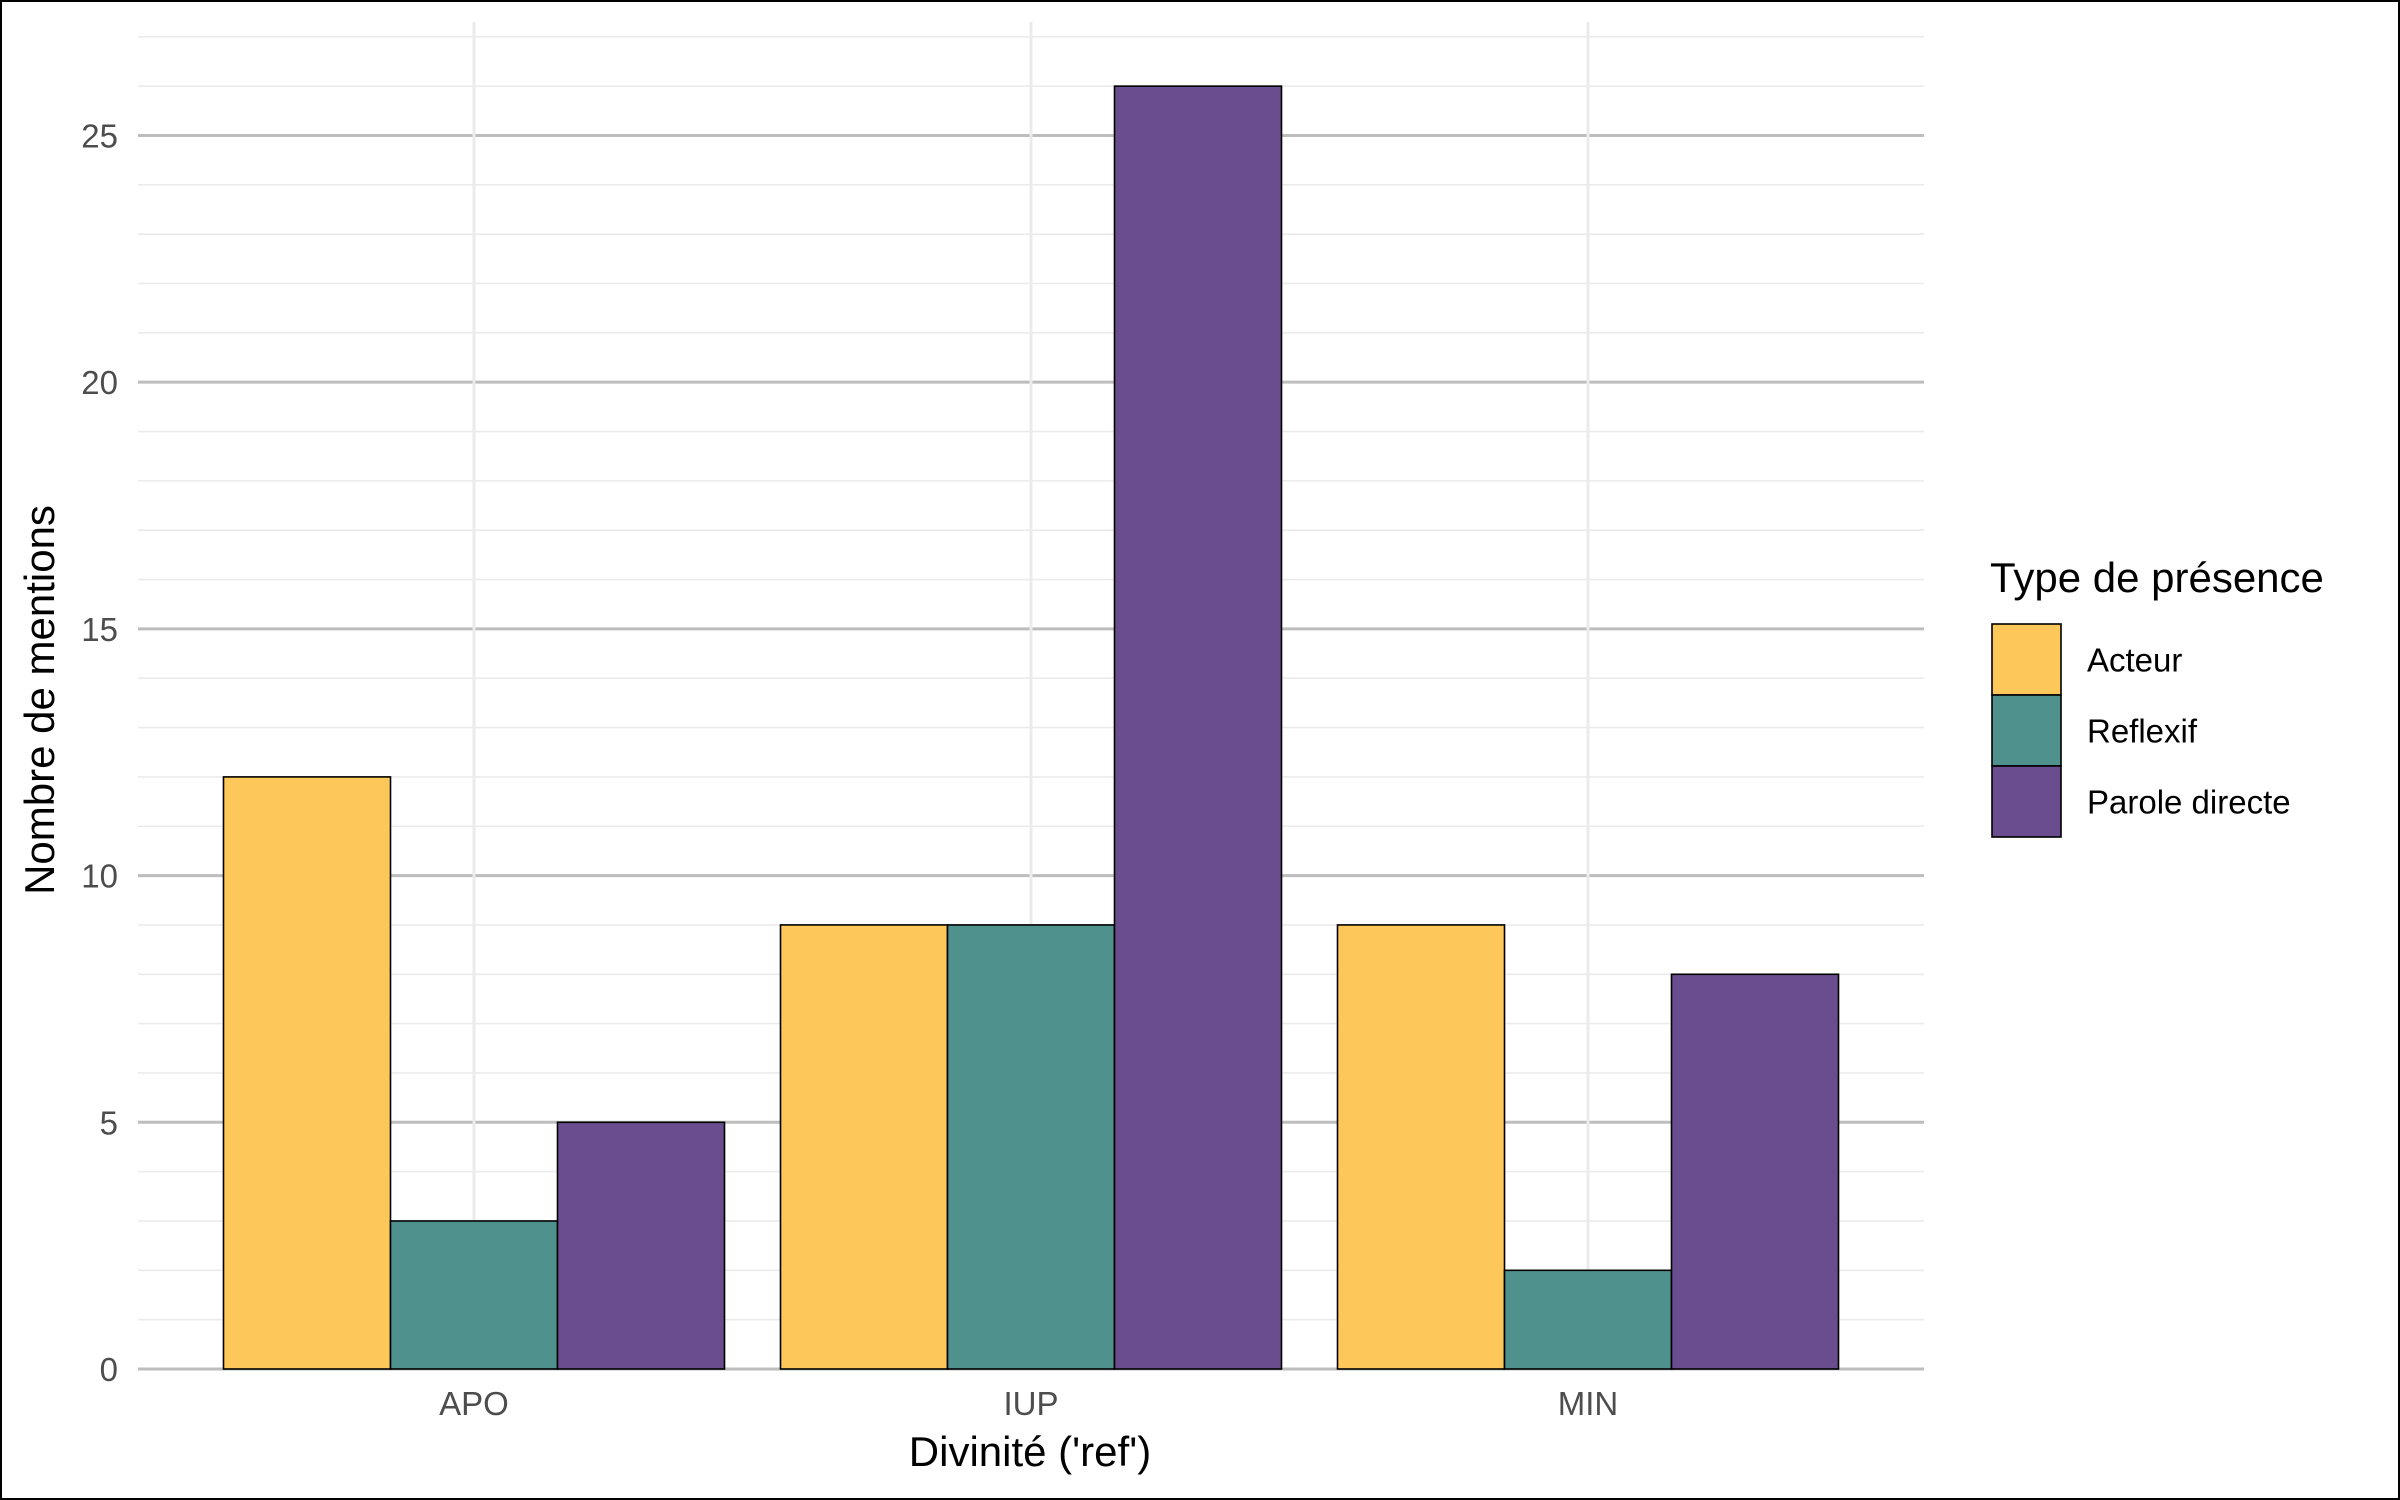 The image size is (2400, 1500). Describe the element at coordinates (99, 135) in the screenshot. I see `y-tick-label: 25` at that location.